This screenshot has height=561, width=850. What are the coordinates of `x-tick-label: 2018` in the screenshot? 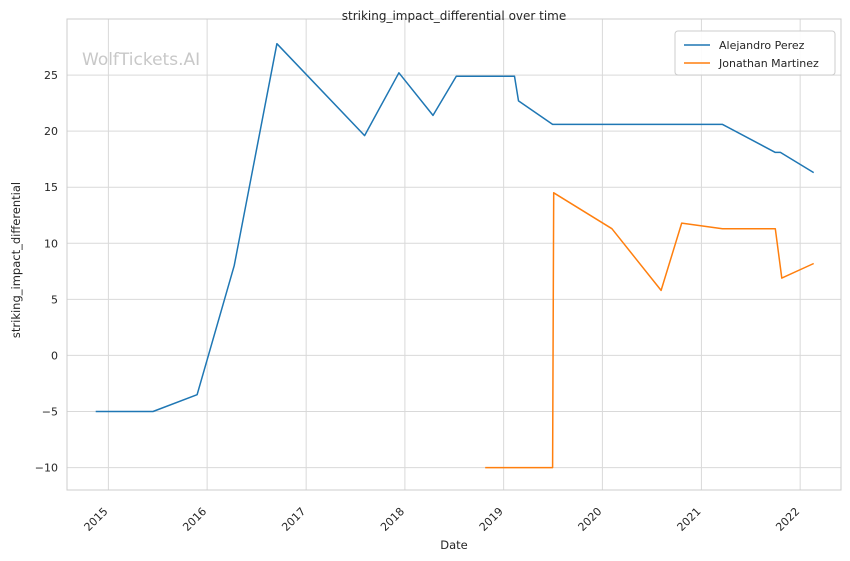 It's located at (392, 519).